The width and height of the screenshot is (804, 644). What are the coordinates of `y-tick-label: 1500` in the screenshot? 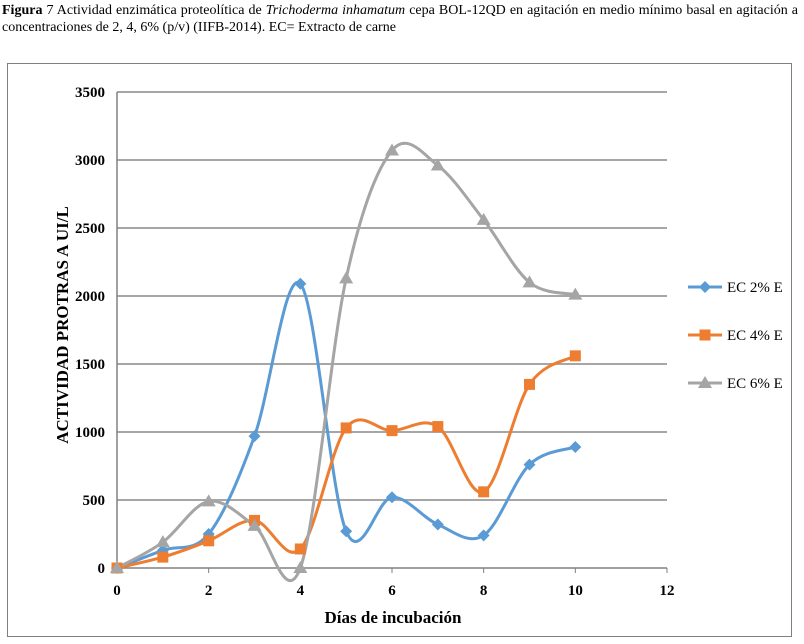 It's located at (90, 365).